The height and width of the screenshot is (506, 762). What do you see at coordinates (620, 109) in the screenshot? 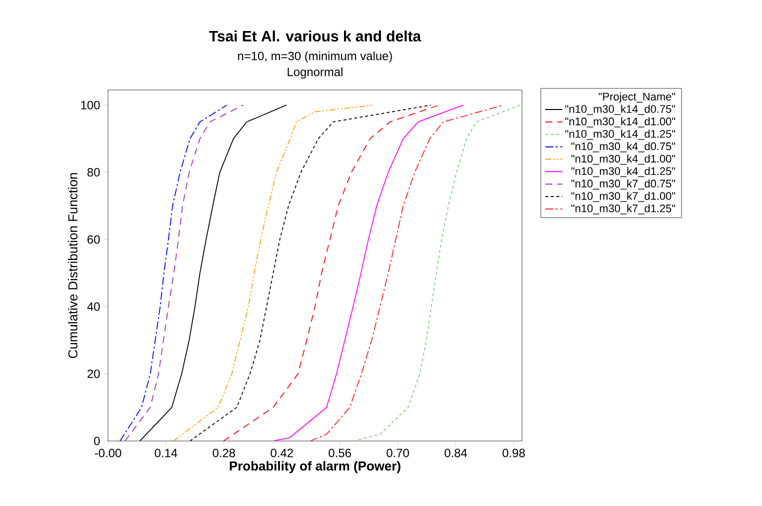
I see `legend-label: "n10_m30_k14_d0.75"` at bounding box center [620, 109].